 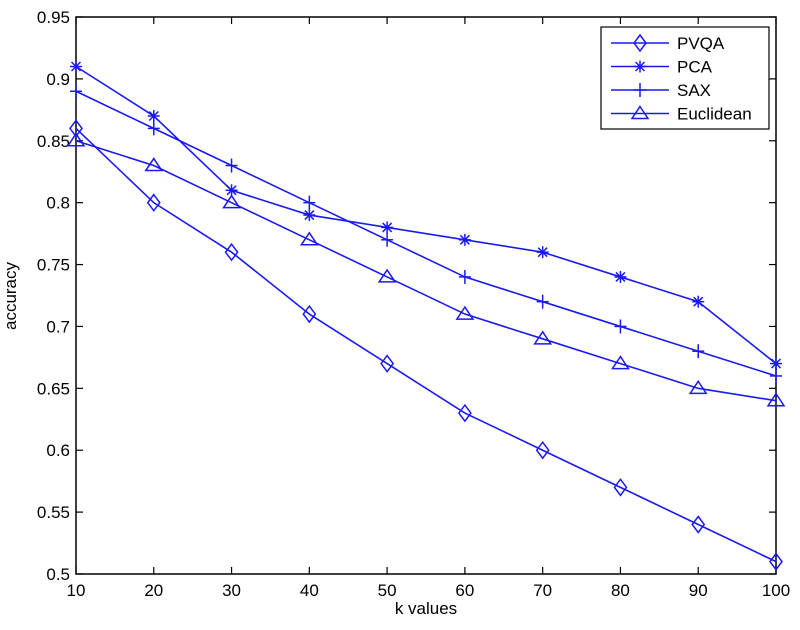 I want to click on legend-item-pvqa: PVQA, so click(x=668, y=43).